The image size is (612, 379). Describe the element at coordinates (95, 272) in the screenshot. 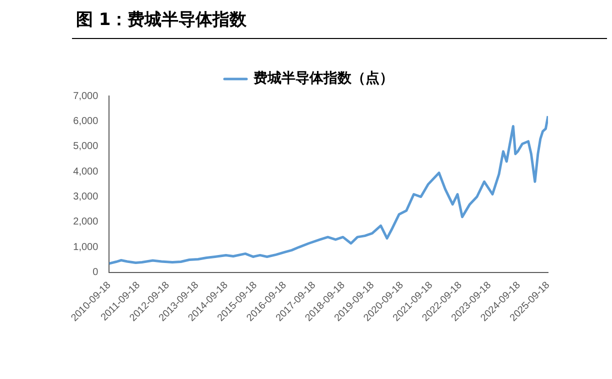

I see `y-tick-label: 0` at that location.